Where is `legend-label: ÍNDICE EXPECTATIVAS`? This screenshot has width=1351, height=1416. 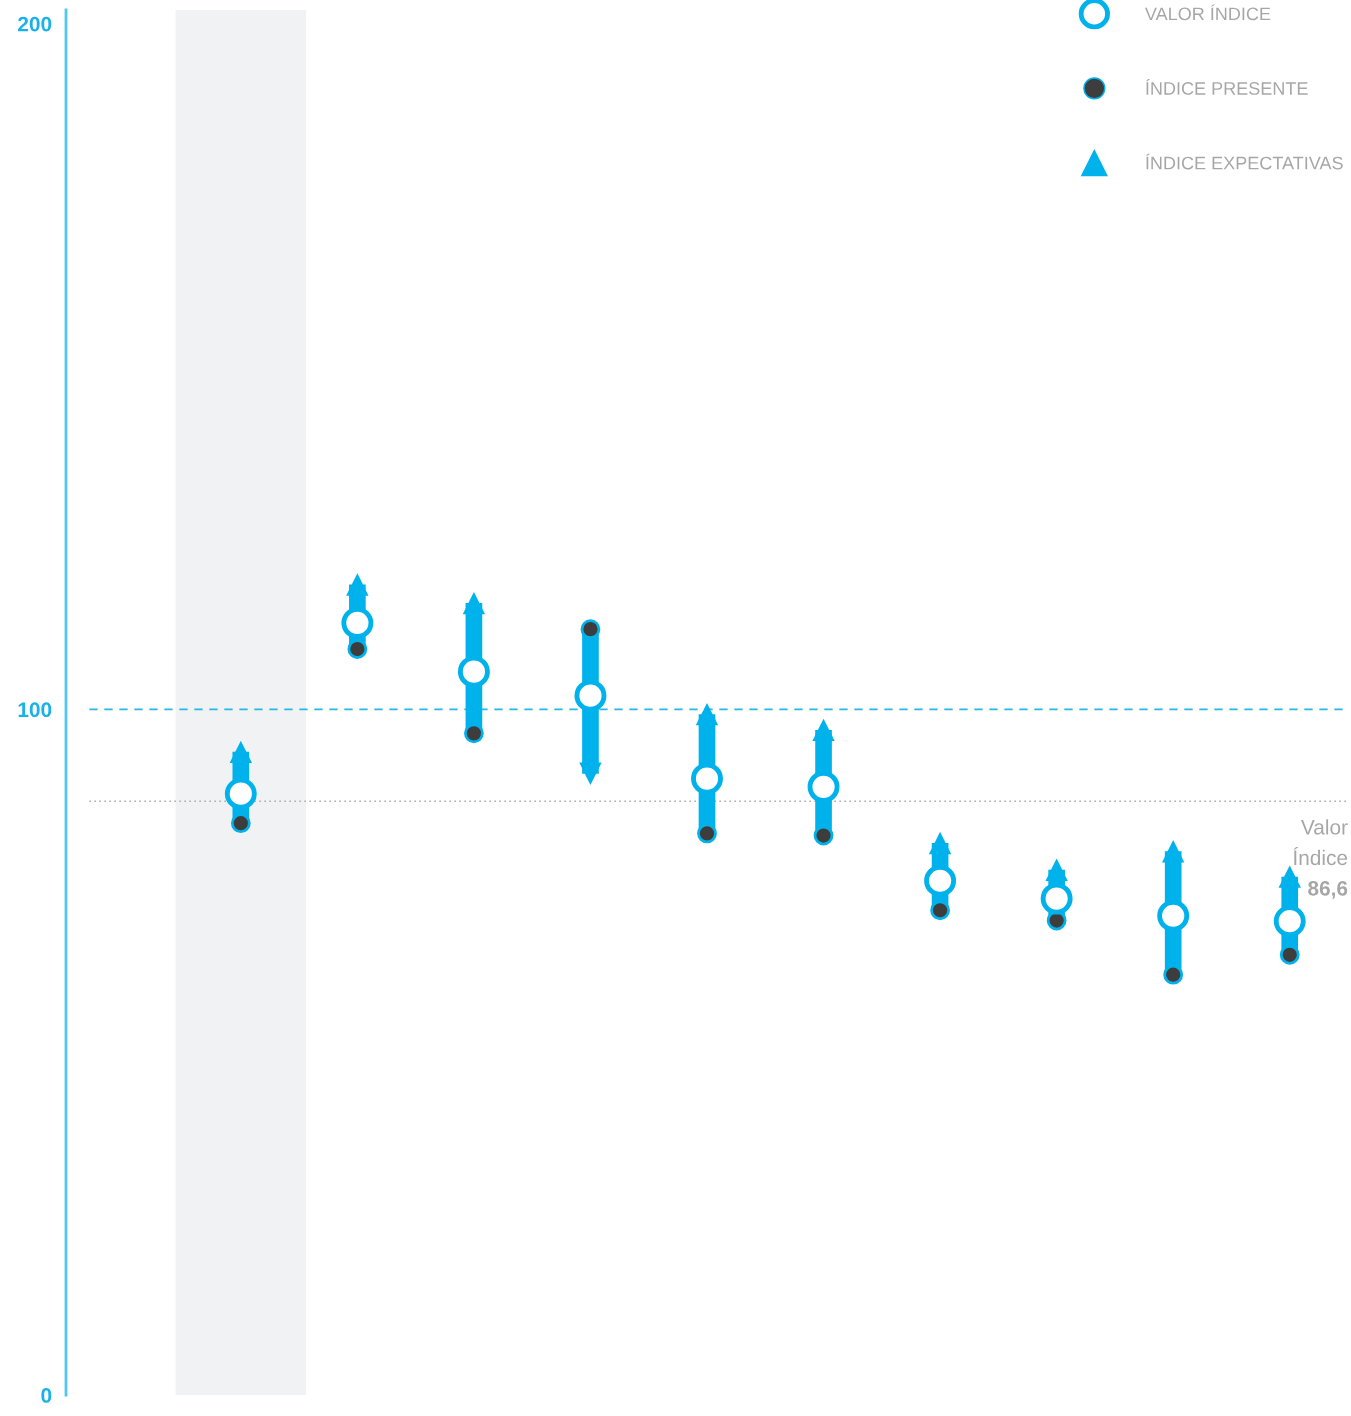
legend-label: ÍNDICE EXPECTATIVAS is located at coordinates (1244, 161).